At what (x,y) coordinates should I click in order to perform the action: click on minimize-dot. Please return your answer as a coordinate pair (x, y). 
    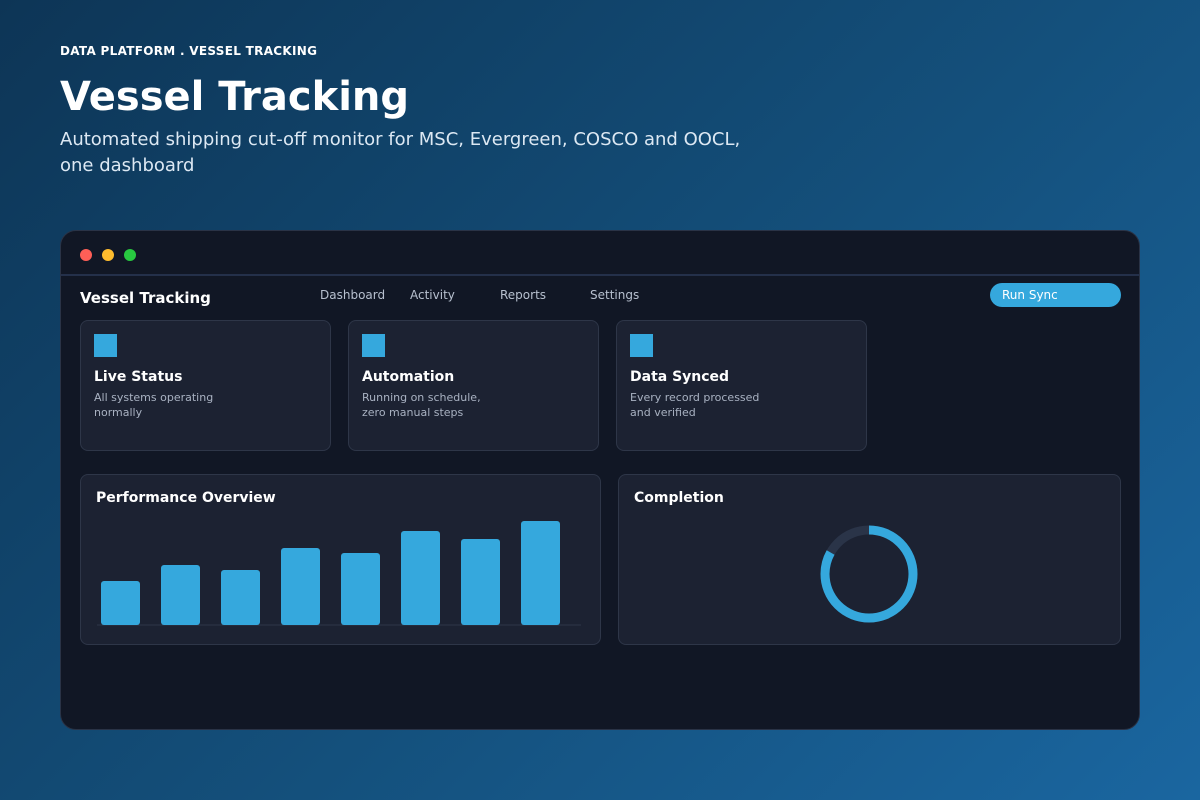
    Looking at the image, I should click on (108, 255).